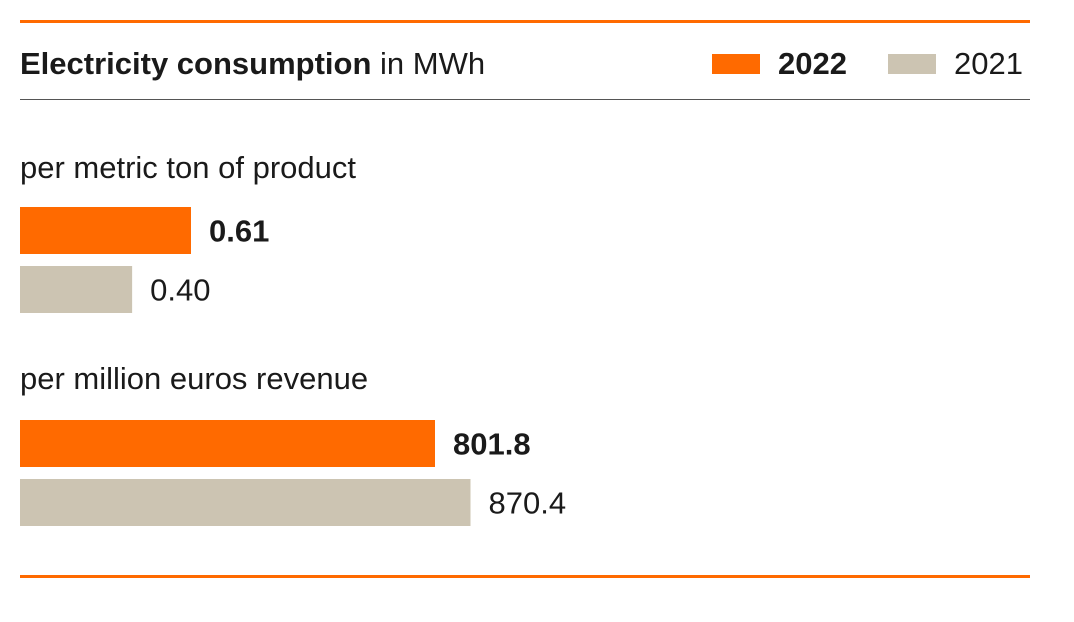  What do you see at coordinates (525, 99) in the screenshot?
I see `header-divider` at bounding box center [525, 99].